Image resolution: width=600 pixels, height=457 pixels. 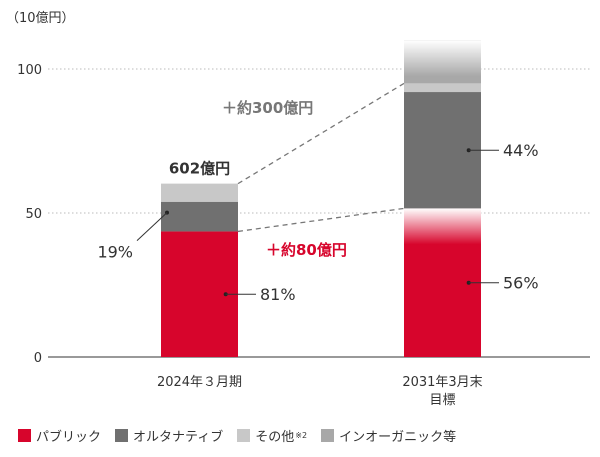 What do you see at coordinates (398, 437) in the screenshot?
I see `legend-label: インオーガニック等` at bounding box center [398, 437].